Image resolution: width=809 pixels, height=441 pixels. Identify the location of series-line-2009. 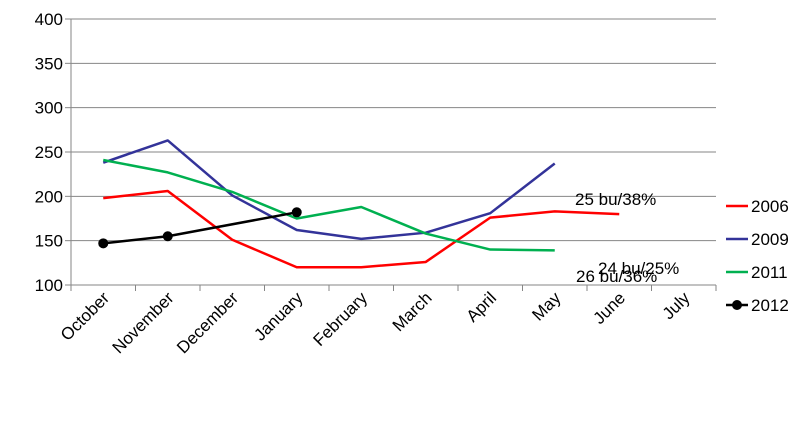
(329, 190).